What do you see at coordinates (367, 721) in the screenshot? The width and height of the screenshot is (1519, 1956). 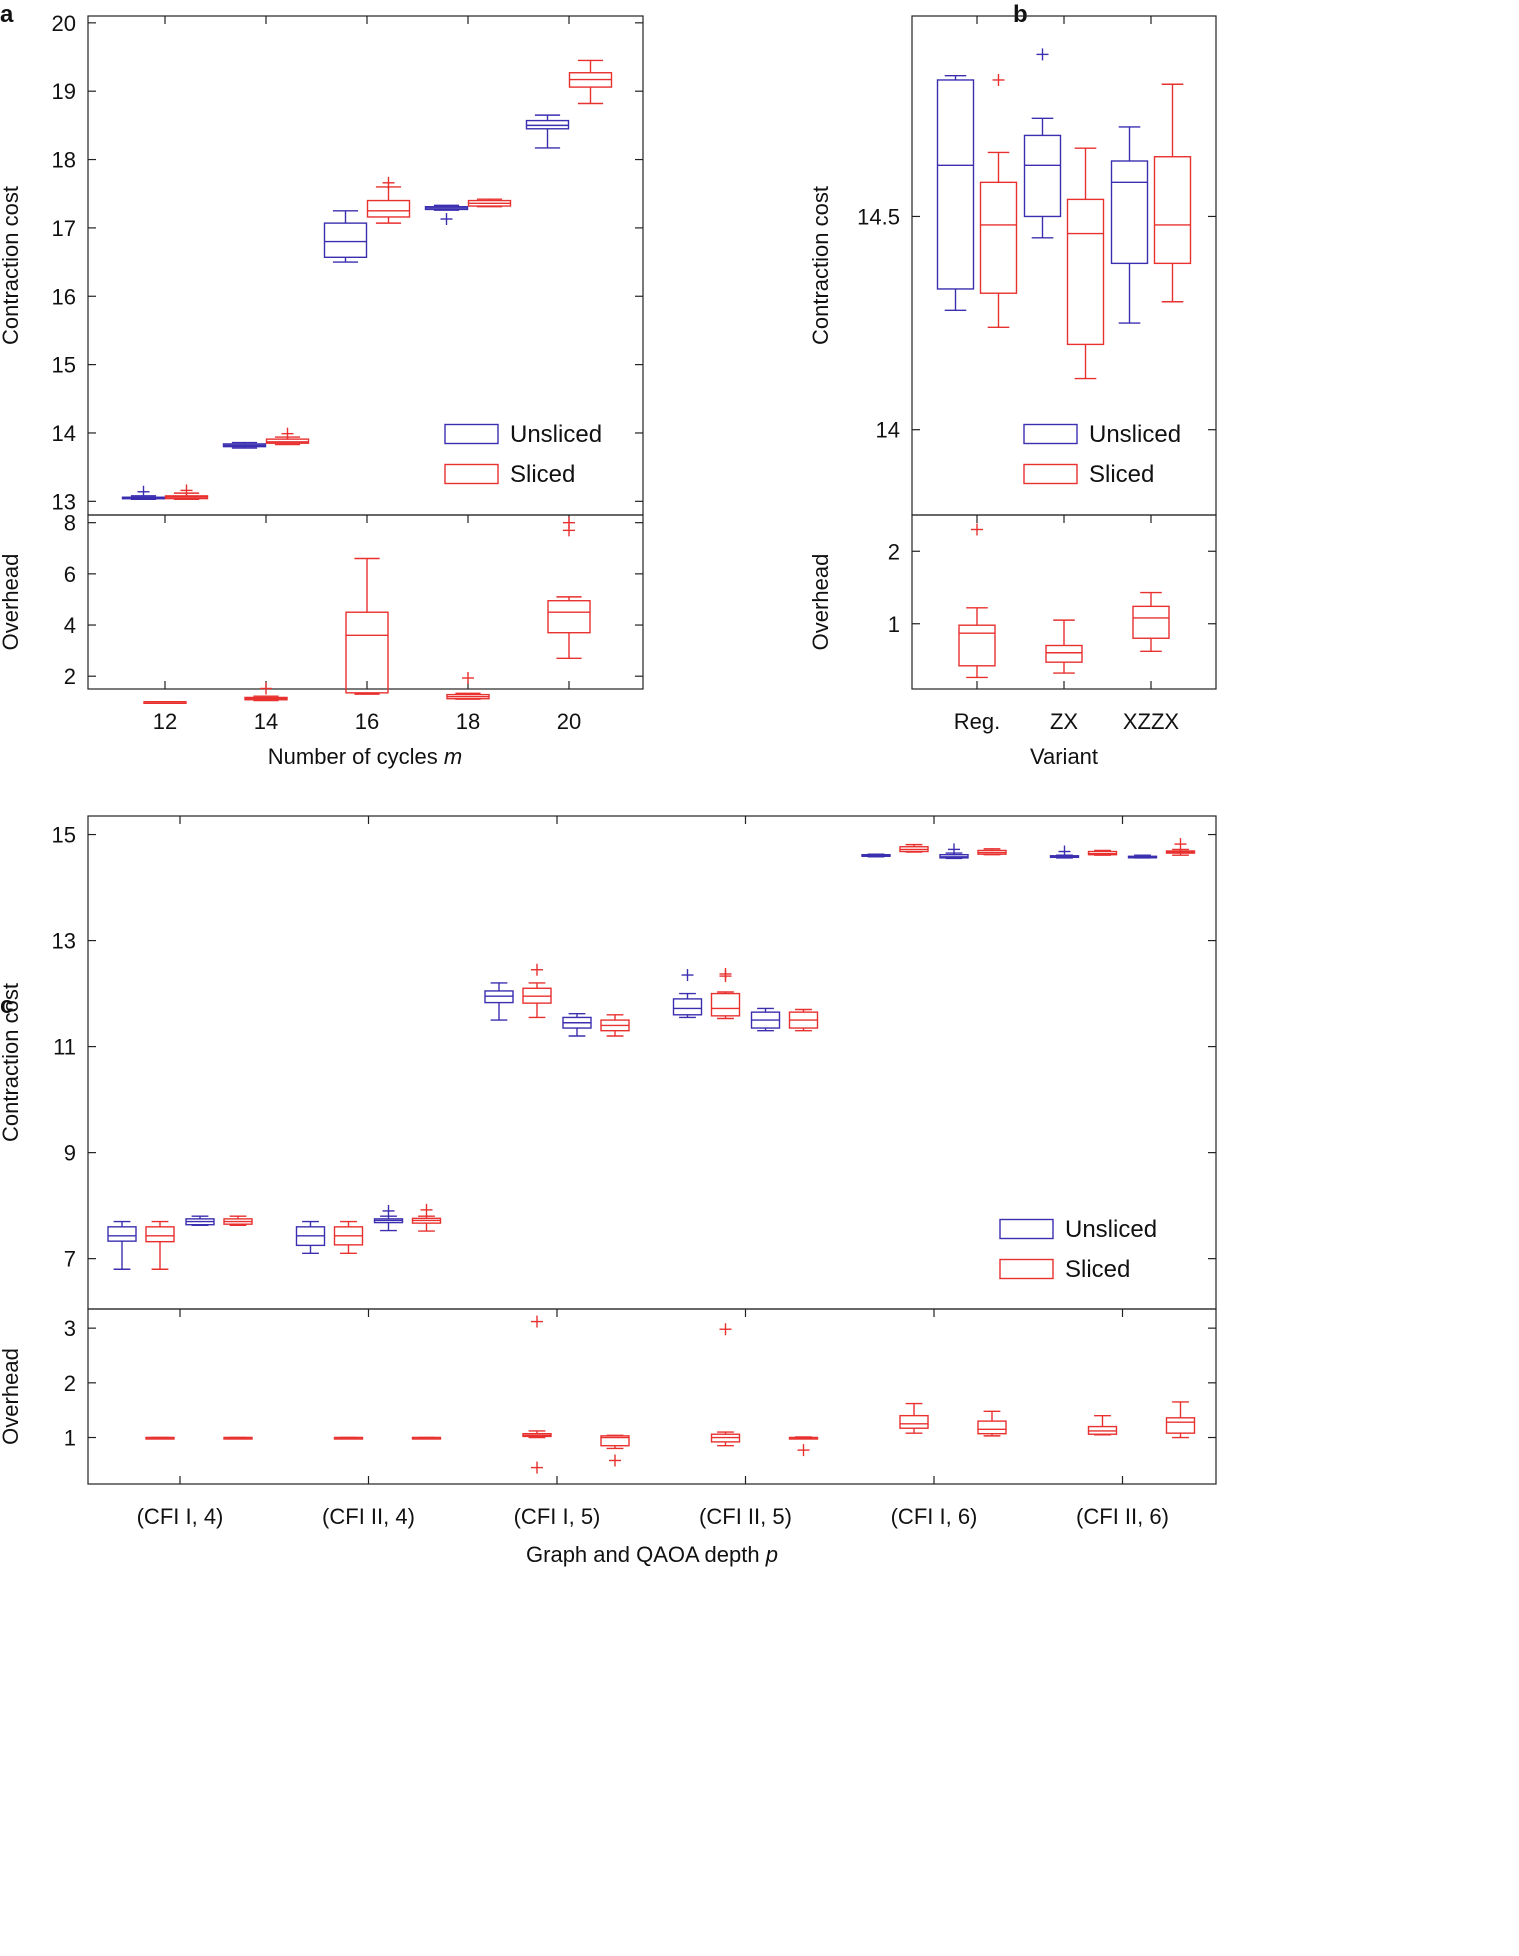 I see `xtick-label: 16` at bounding box center [367, 721].